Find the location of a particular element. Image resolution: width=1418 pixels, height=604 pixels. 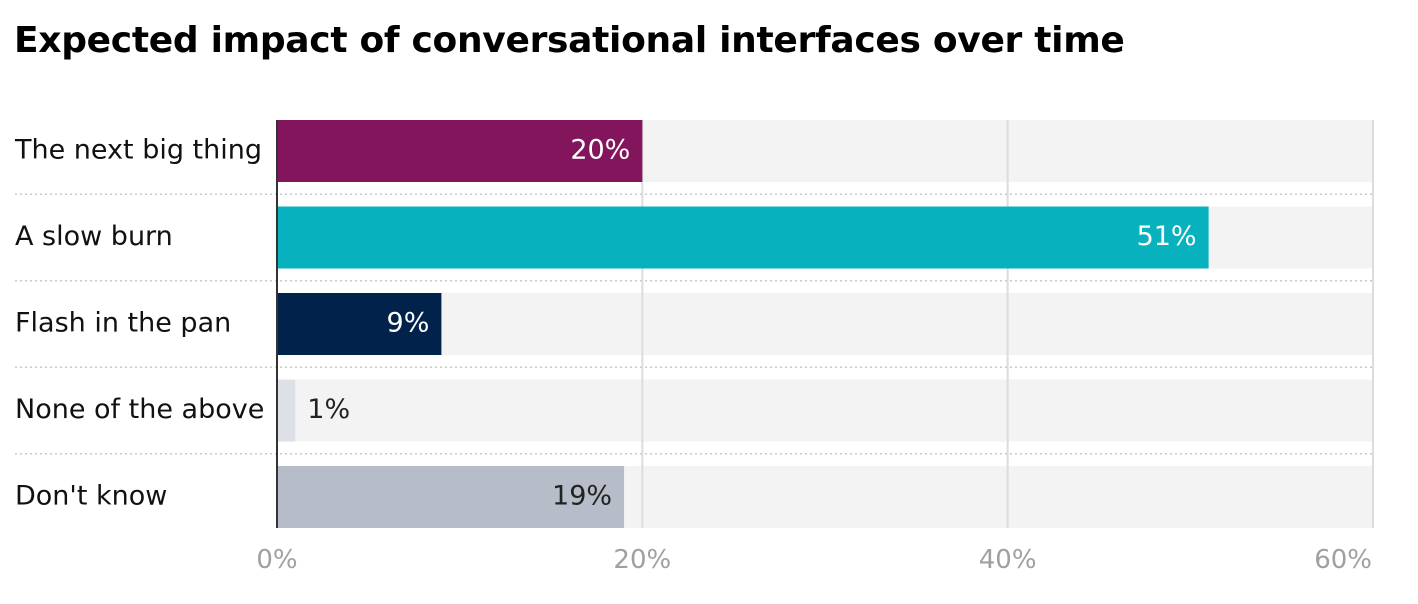

x-tick-label: 40% is located at coordinates (1008, 560).